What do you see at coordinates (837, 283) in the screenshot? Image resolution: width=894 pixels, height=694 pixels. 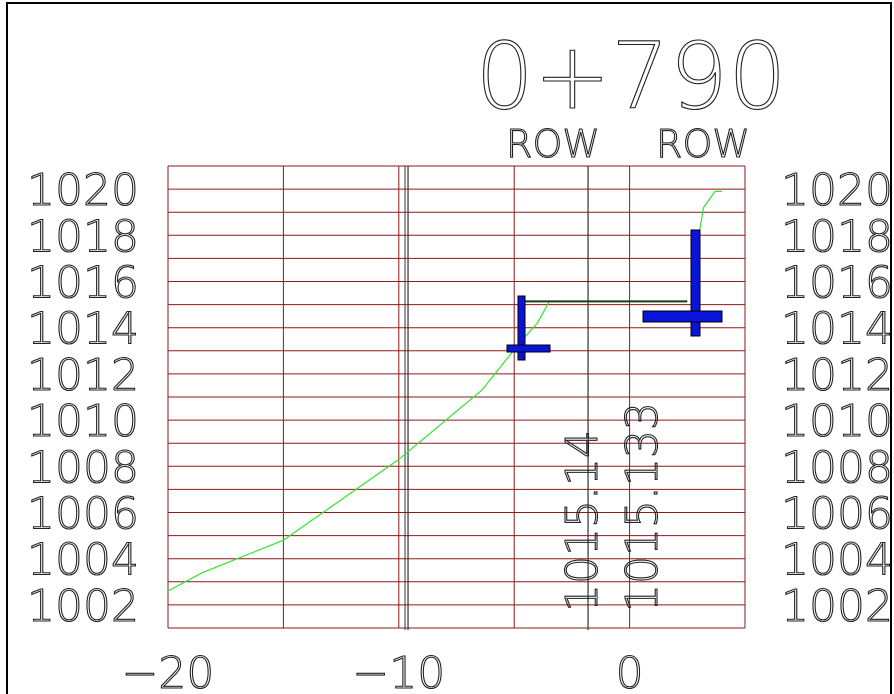 I see `y-tick-label-right: 1016` at bounding box center [837, 283].